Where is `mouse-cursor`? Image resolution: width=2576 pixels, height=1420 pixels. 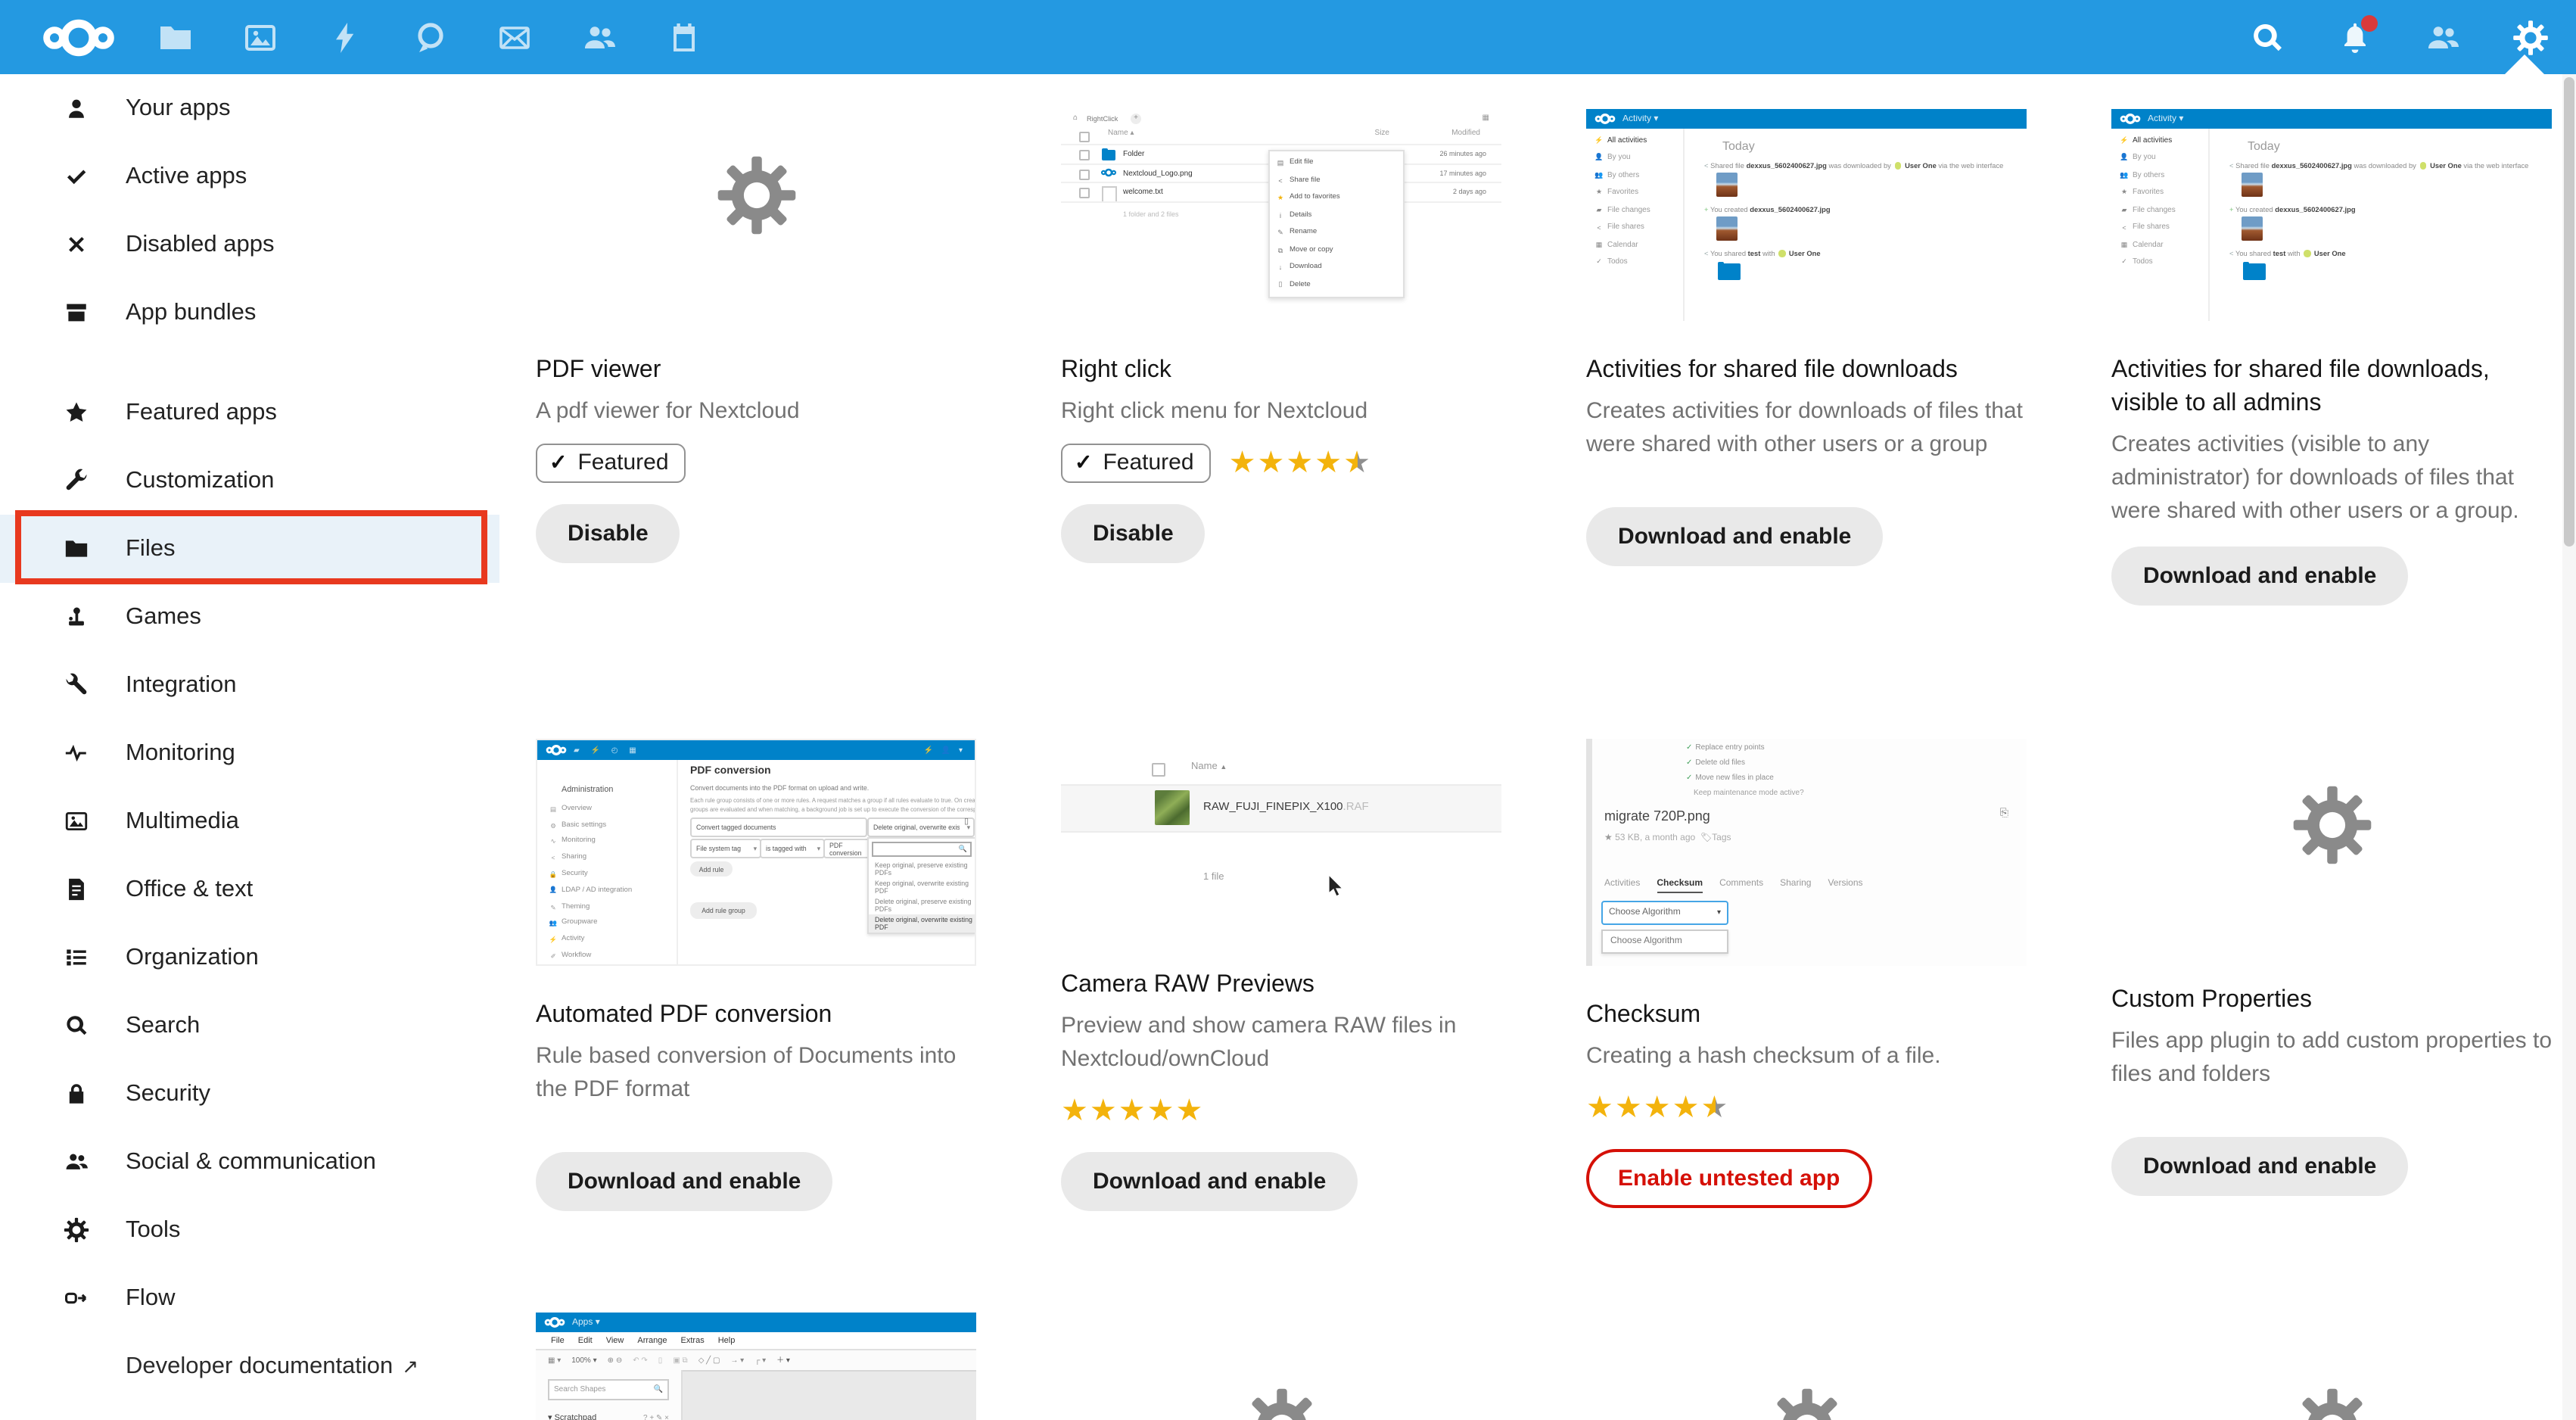 mouse-cursor is located at coordinates (1336, 886).